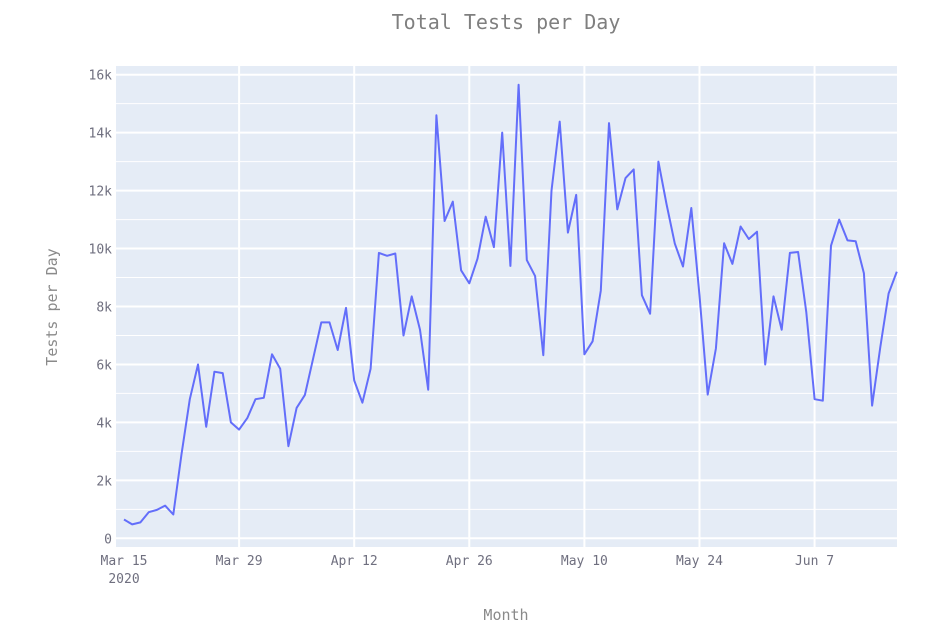 The height and width of the screenshot is (641, 949). What do you see at coordinates (506, 22) in the screenshot?
I see `chart-title: Total Tests per Day` at bounding box center [506, 22].